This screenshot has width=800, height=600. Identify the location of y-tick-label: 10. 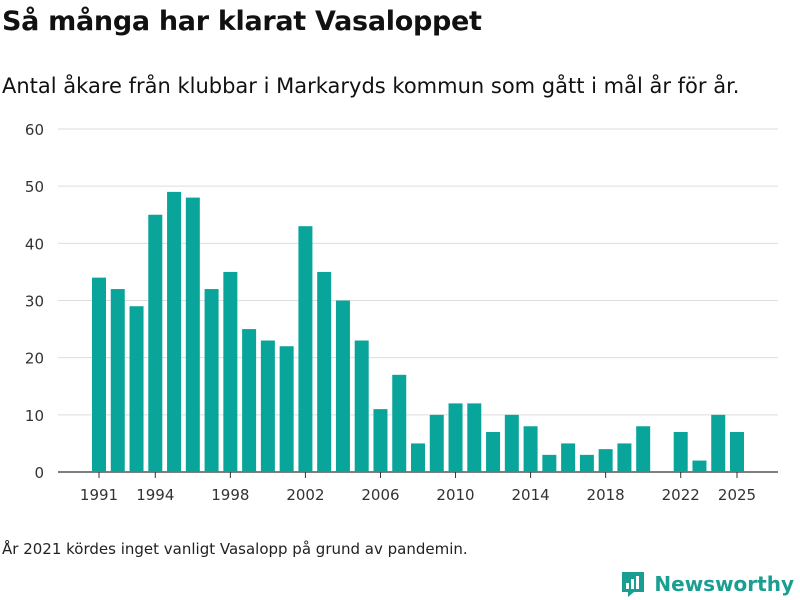
(34, 416).